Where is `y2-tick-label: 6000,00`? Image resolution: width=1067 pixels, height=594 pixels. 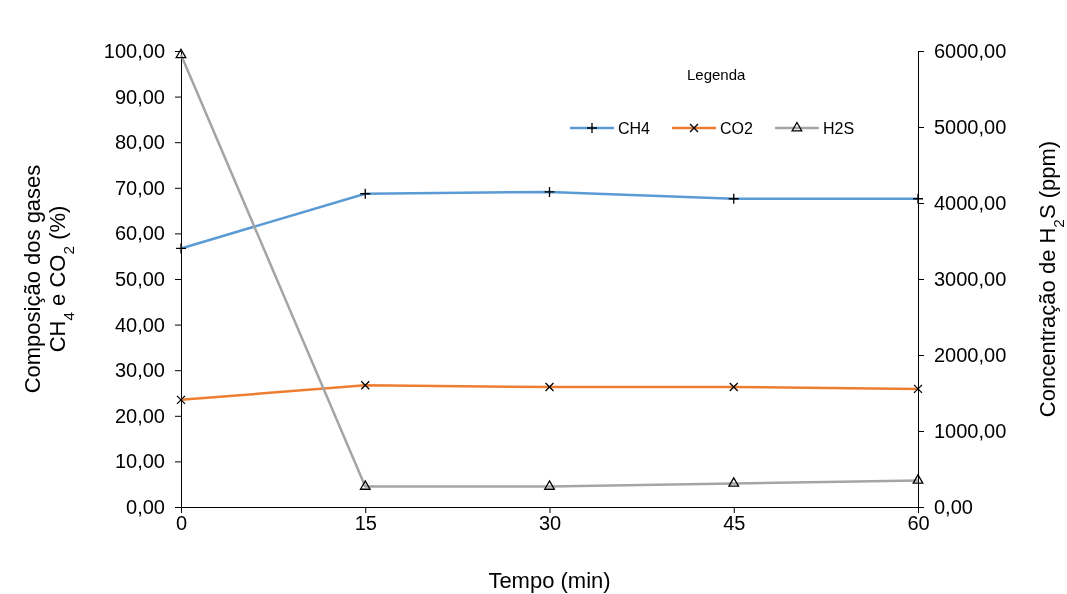
y2-tick-label: 6000,00 is located at coordinates (970, 50).